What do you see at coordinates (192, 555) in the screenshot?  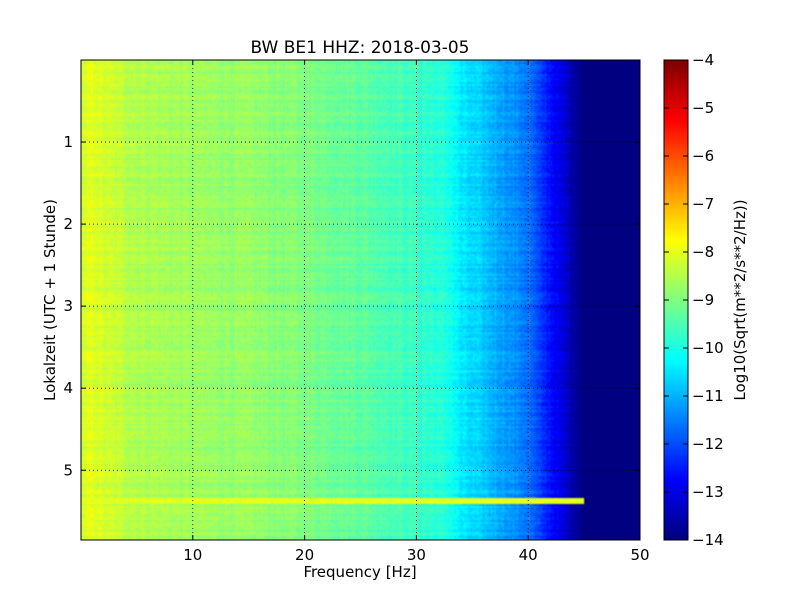 I see `x-tick-label: 10` at bounding box center [192, 555].